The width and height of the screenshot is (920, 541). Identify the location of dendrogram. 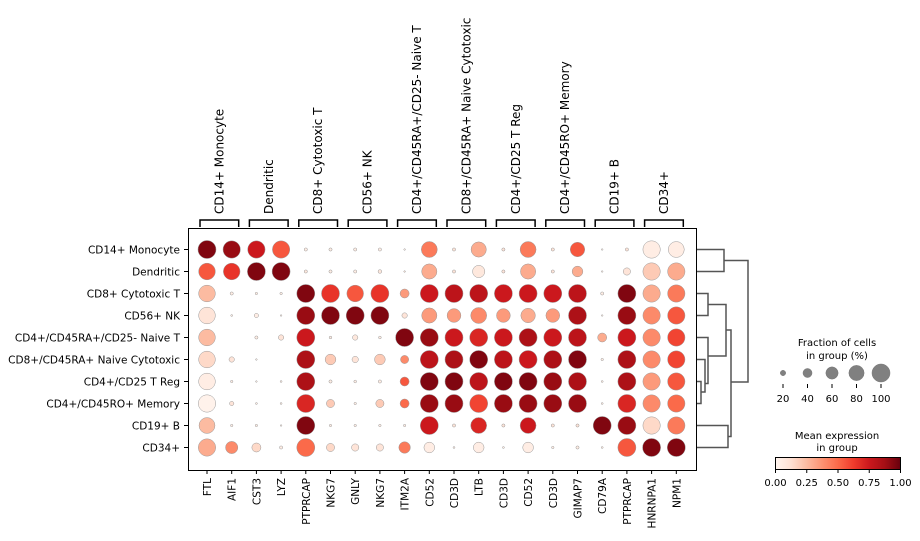
(723, 348).